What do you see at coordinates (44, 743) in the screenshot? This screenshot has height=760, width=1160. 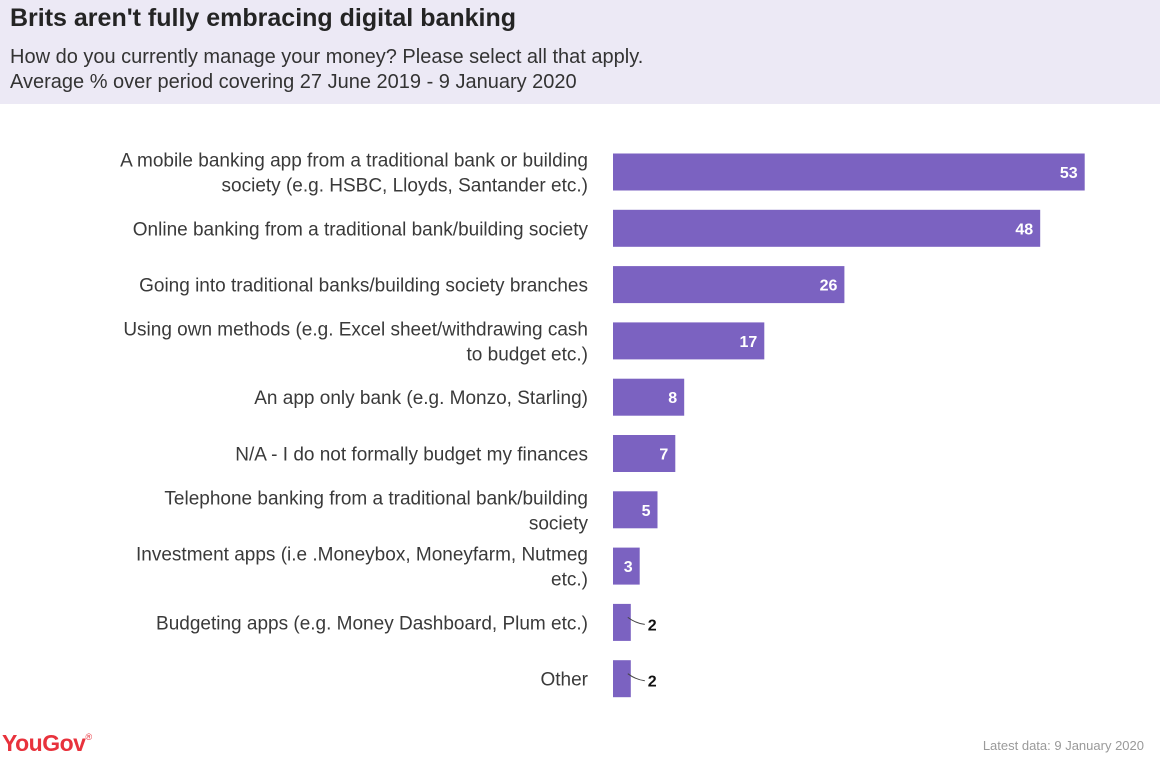 I see `brand-name: YouGov` at bounding box center [44, 743].